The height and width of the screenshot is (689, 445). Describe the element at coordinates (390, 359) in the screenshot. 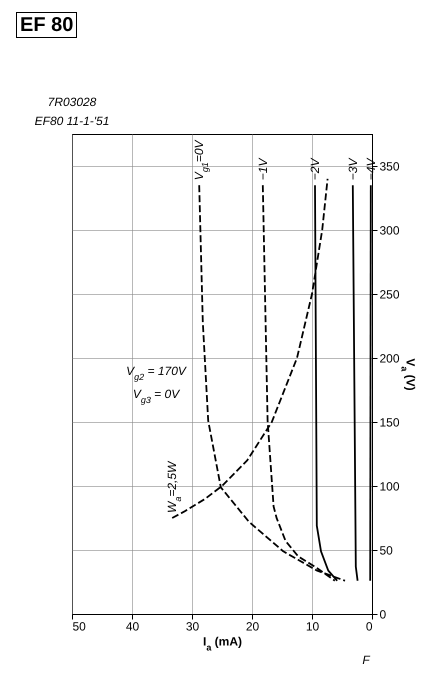

I see `y-tick-label: 200` at that location.